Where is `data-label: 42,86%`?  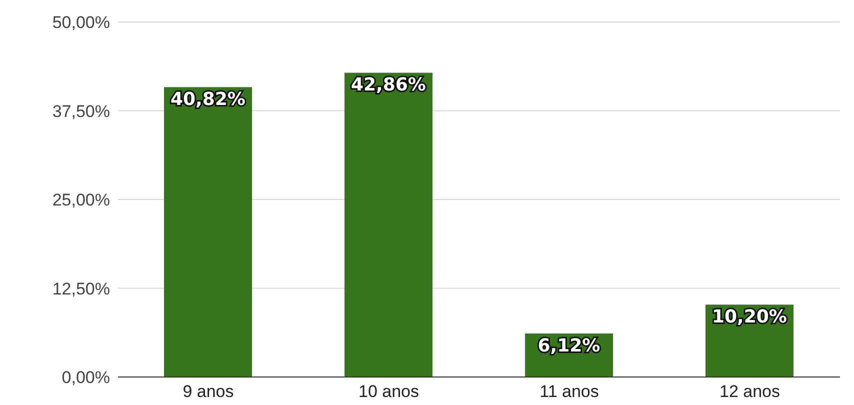 data-label: 42,86% is located at coordinates (388, 85).